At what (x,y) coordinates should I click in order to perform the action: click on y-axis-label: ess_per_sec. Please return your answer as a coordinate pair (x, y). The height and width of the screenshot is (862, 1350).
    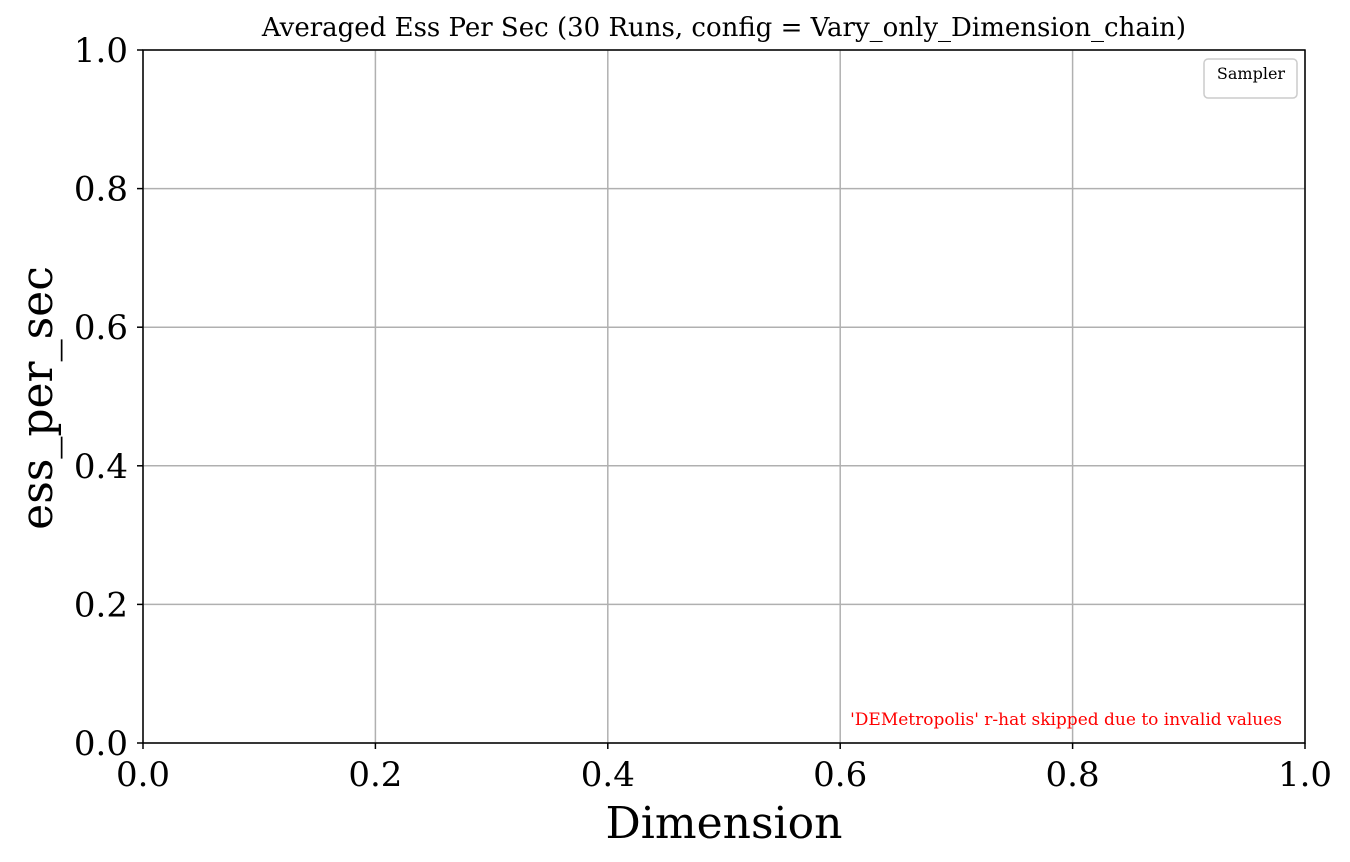
    Looking at the image, I should click on (37, 398).